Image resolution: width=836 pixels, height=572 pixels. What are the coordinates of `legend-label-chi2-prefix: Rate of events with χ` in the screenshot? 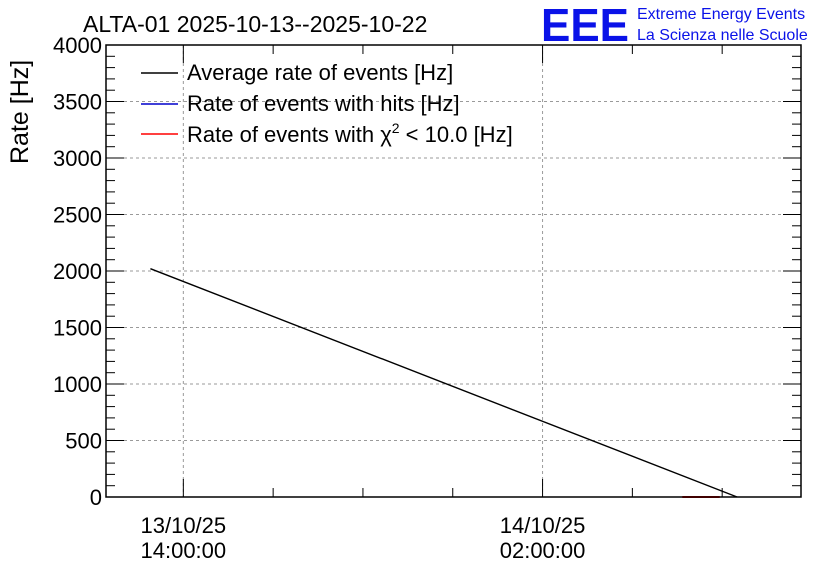 It's located at (289, 134).